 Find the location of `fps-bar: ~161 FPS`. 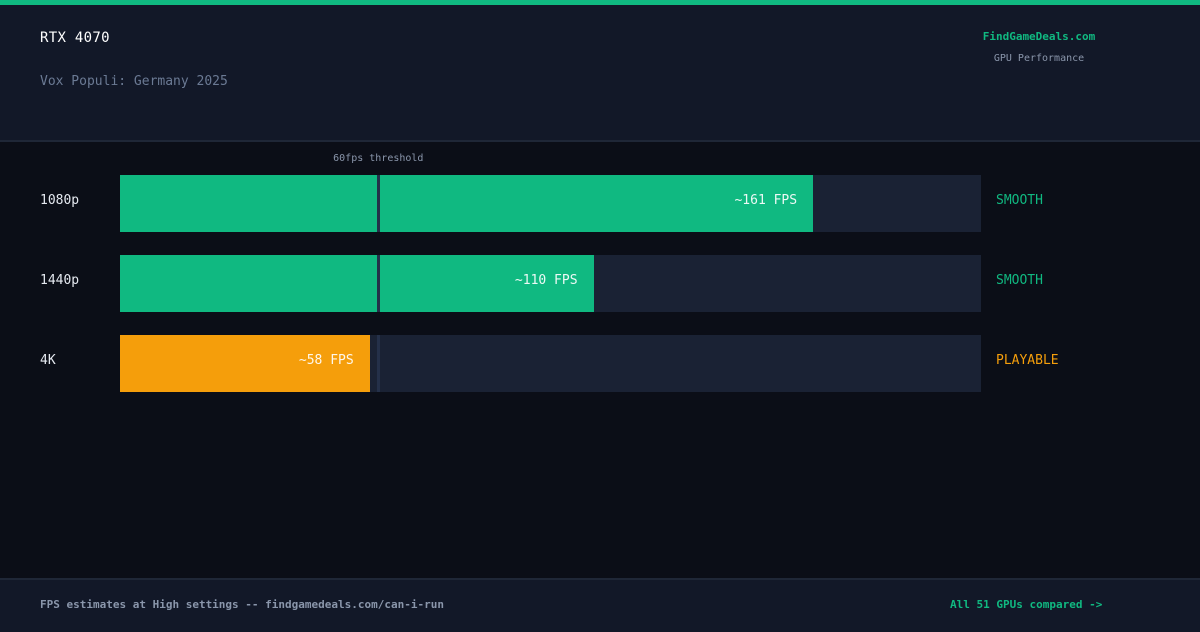

fps-bar: ~161 FPS is located at coordinates (467, 203).